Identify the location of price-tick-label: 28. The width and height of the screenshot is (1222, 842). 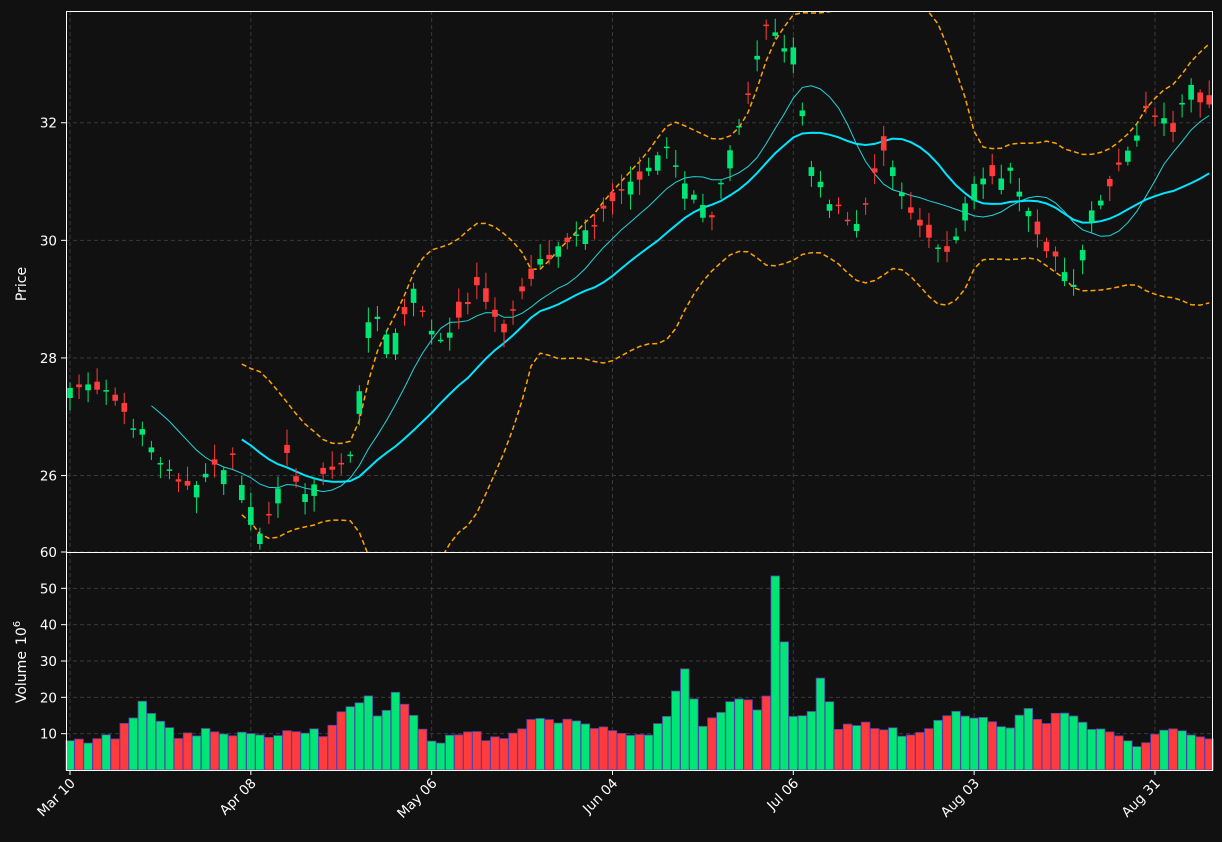
(48, 359).